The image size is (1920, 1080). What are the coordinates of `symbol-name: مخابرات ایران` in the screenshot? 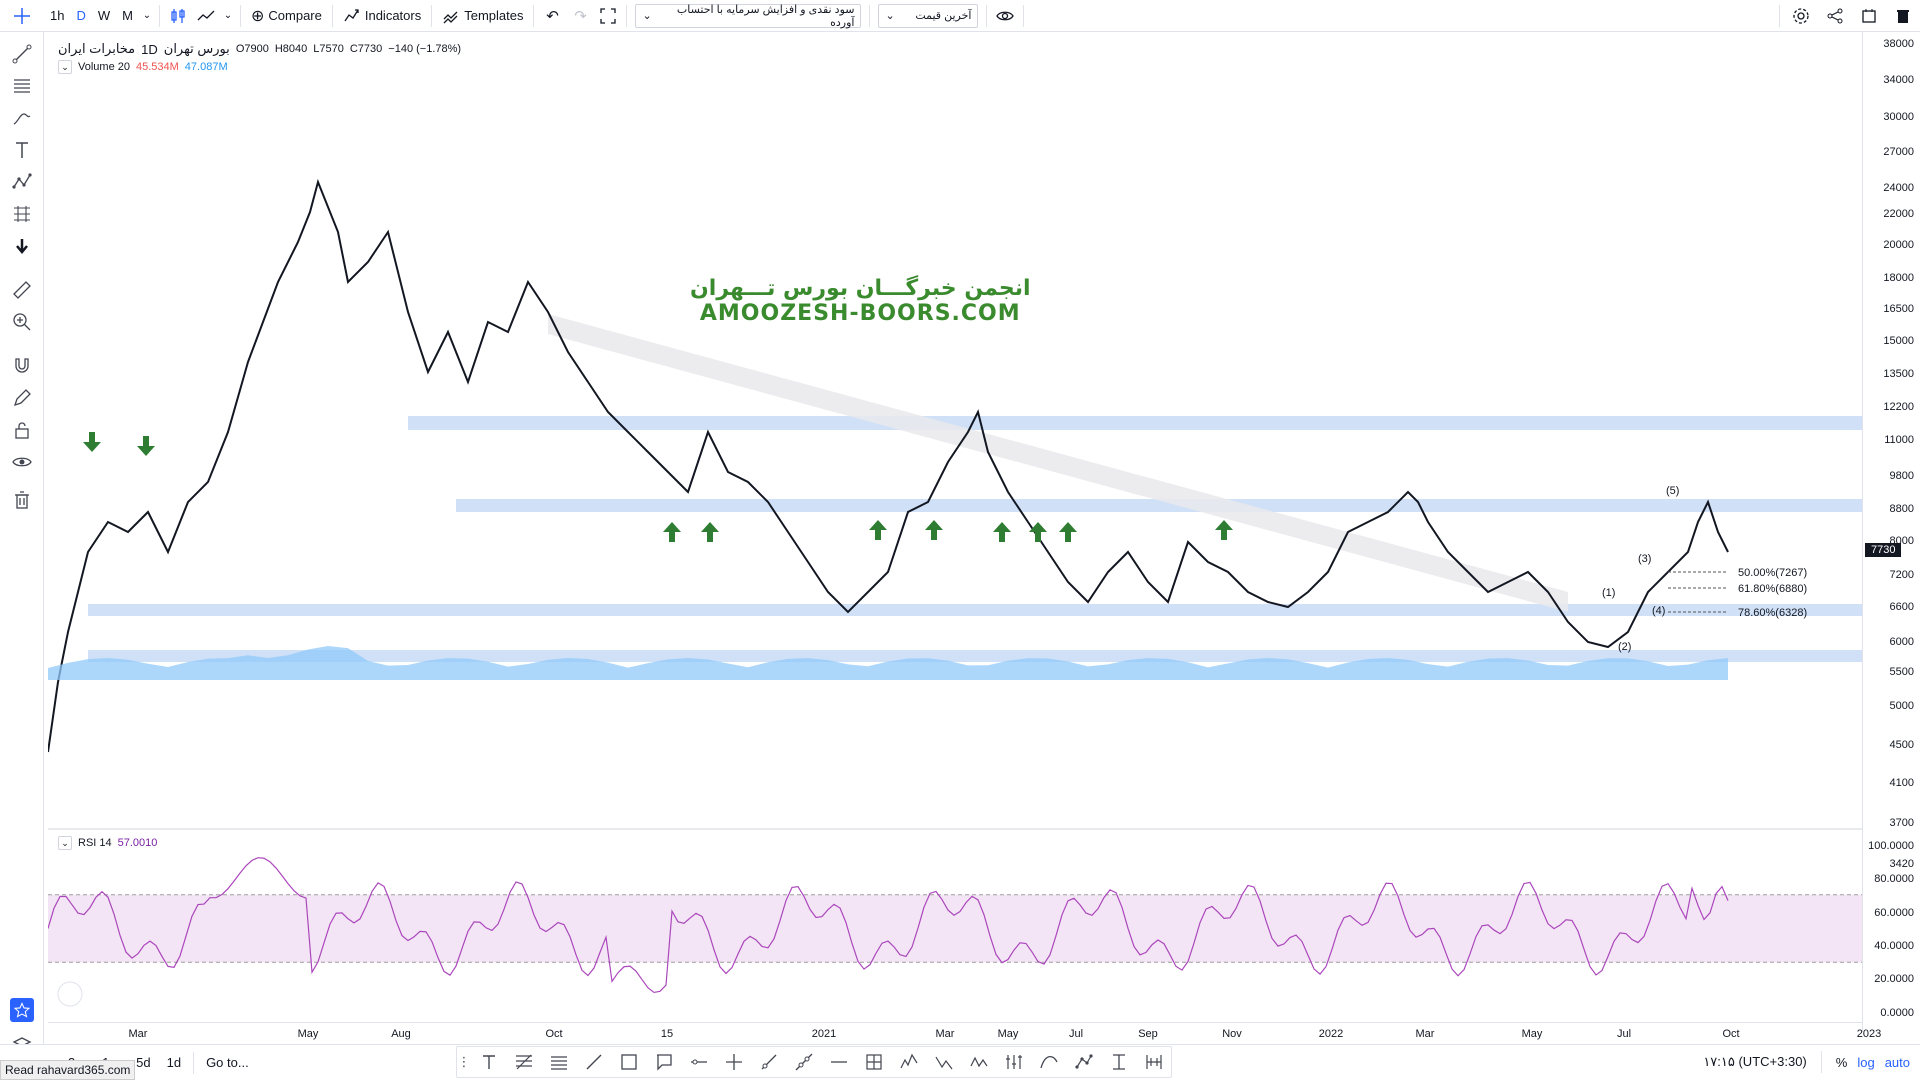 It's located at (97, 48).